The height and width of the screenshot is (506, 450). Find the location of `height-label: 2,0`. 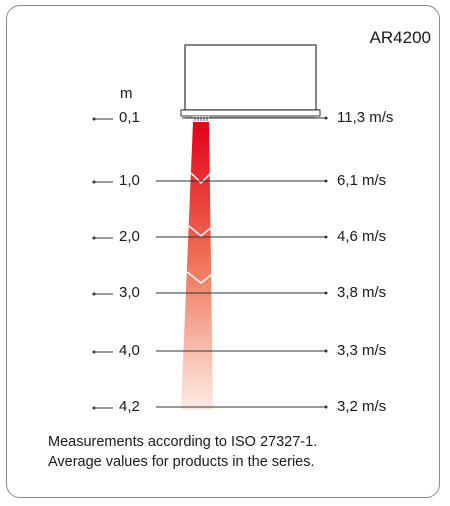

height-label: 2,0 is located at coordinates (129, 236).